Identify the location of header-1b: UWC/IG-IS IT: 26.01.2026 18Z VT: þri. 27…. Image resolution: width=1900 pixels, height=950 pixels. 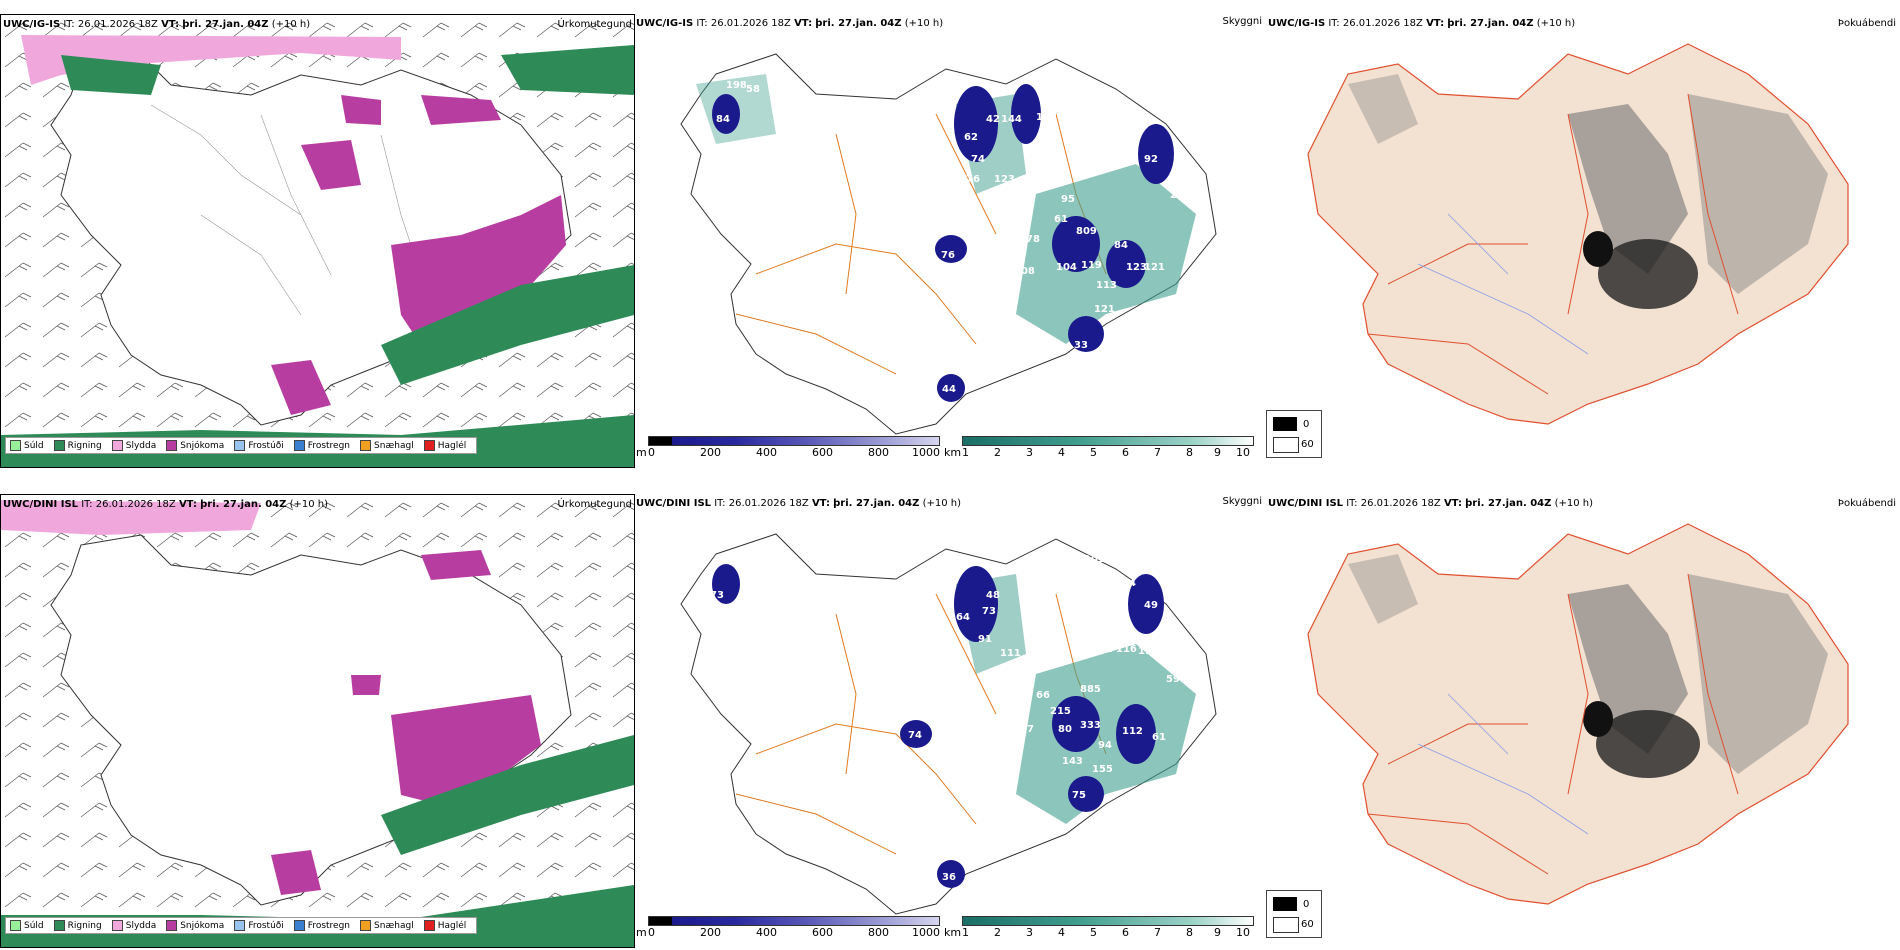
(790, 23).